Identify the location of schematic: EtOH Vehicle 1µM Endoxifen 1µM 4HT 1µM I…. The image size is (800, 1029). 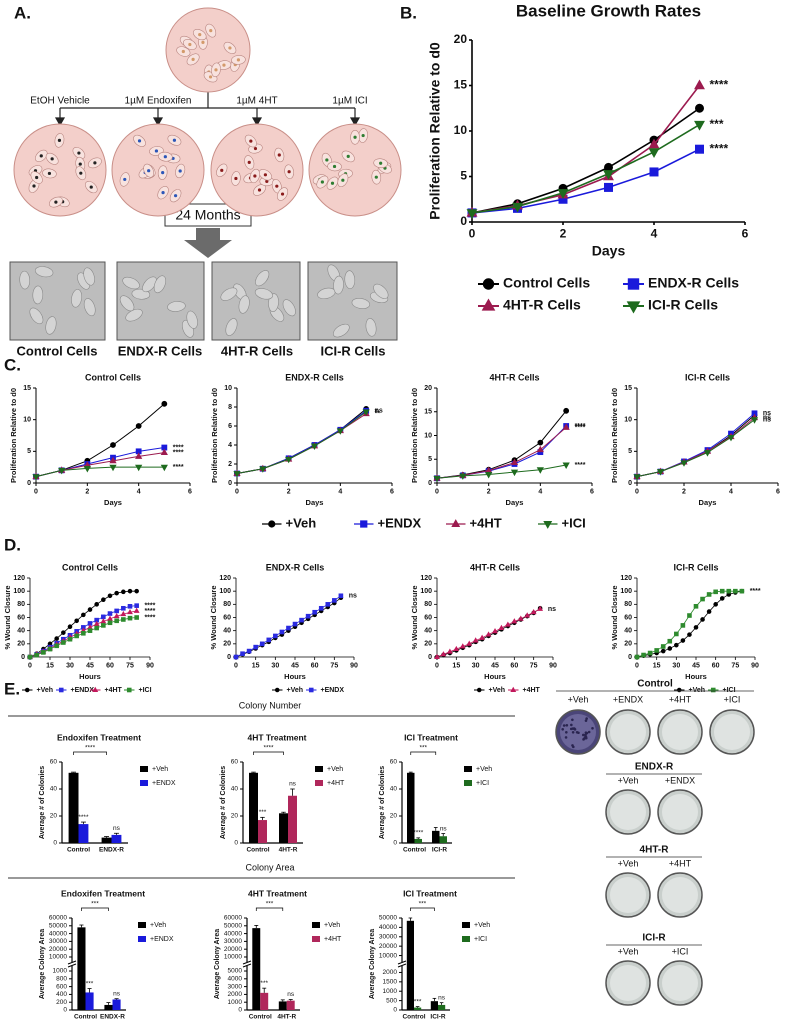
(201, 225).